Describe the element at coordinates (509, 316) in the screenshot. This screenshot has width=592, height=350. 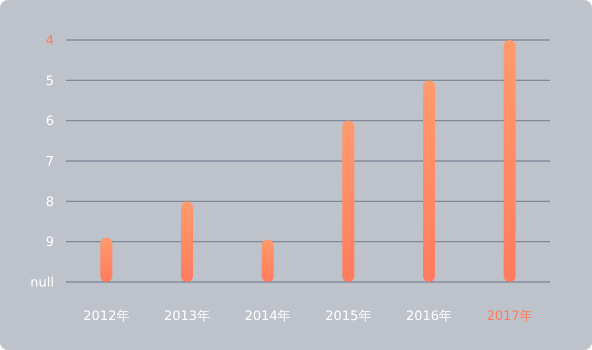
I see `x-tick-label: 2017年` at that location.